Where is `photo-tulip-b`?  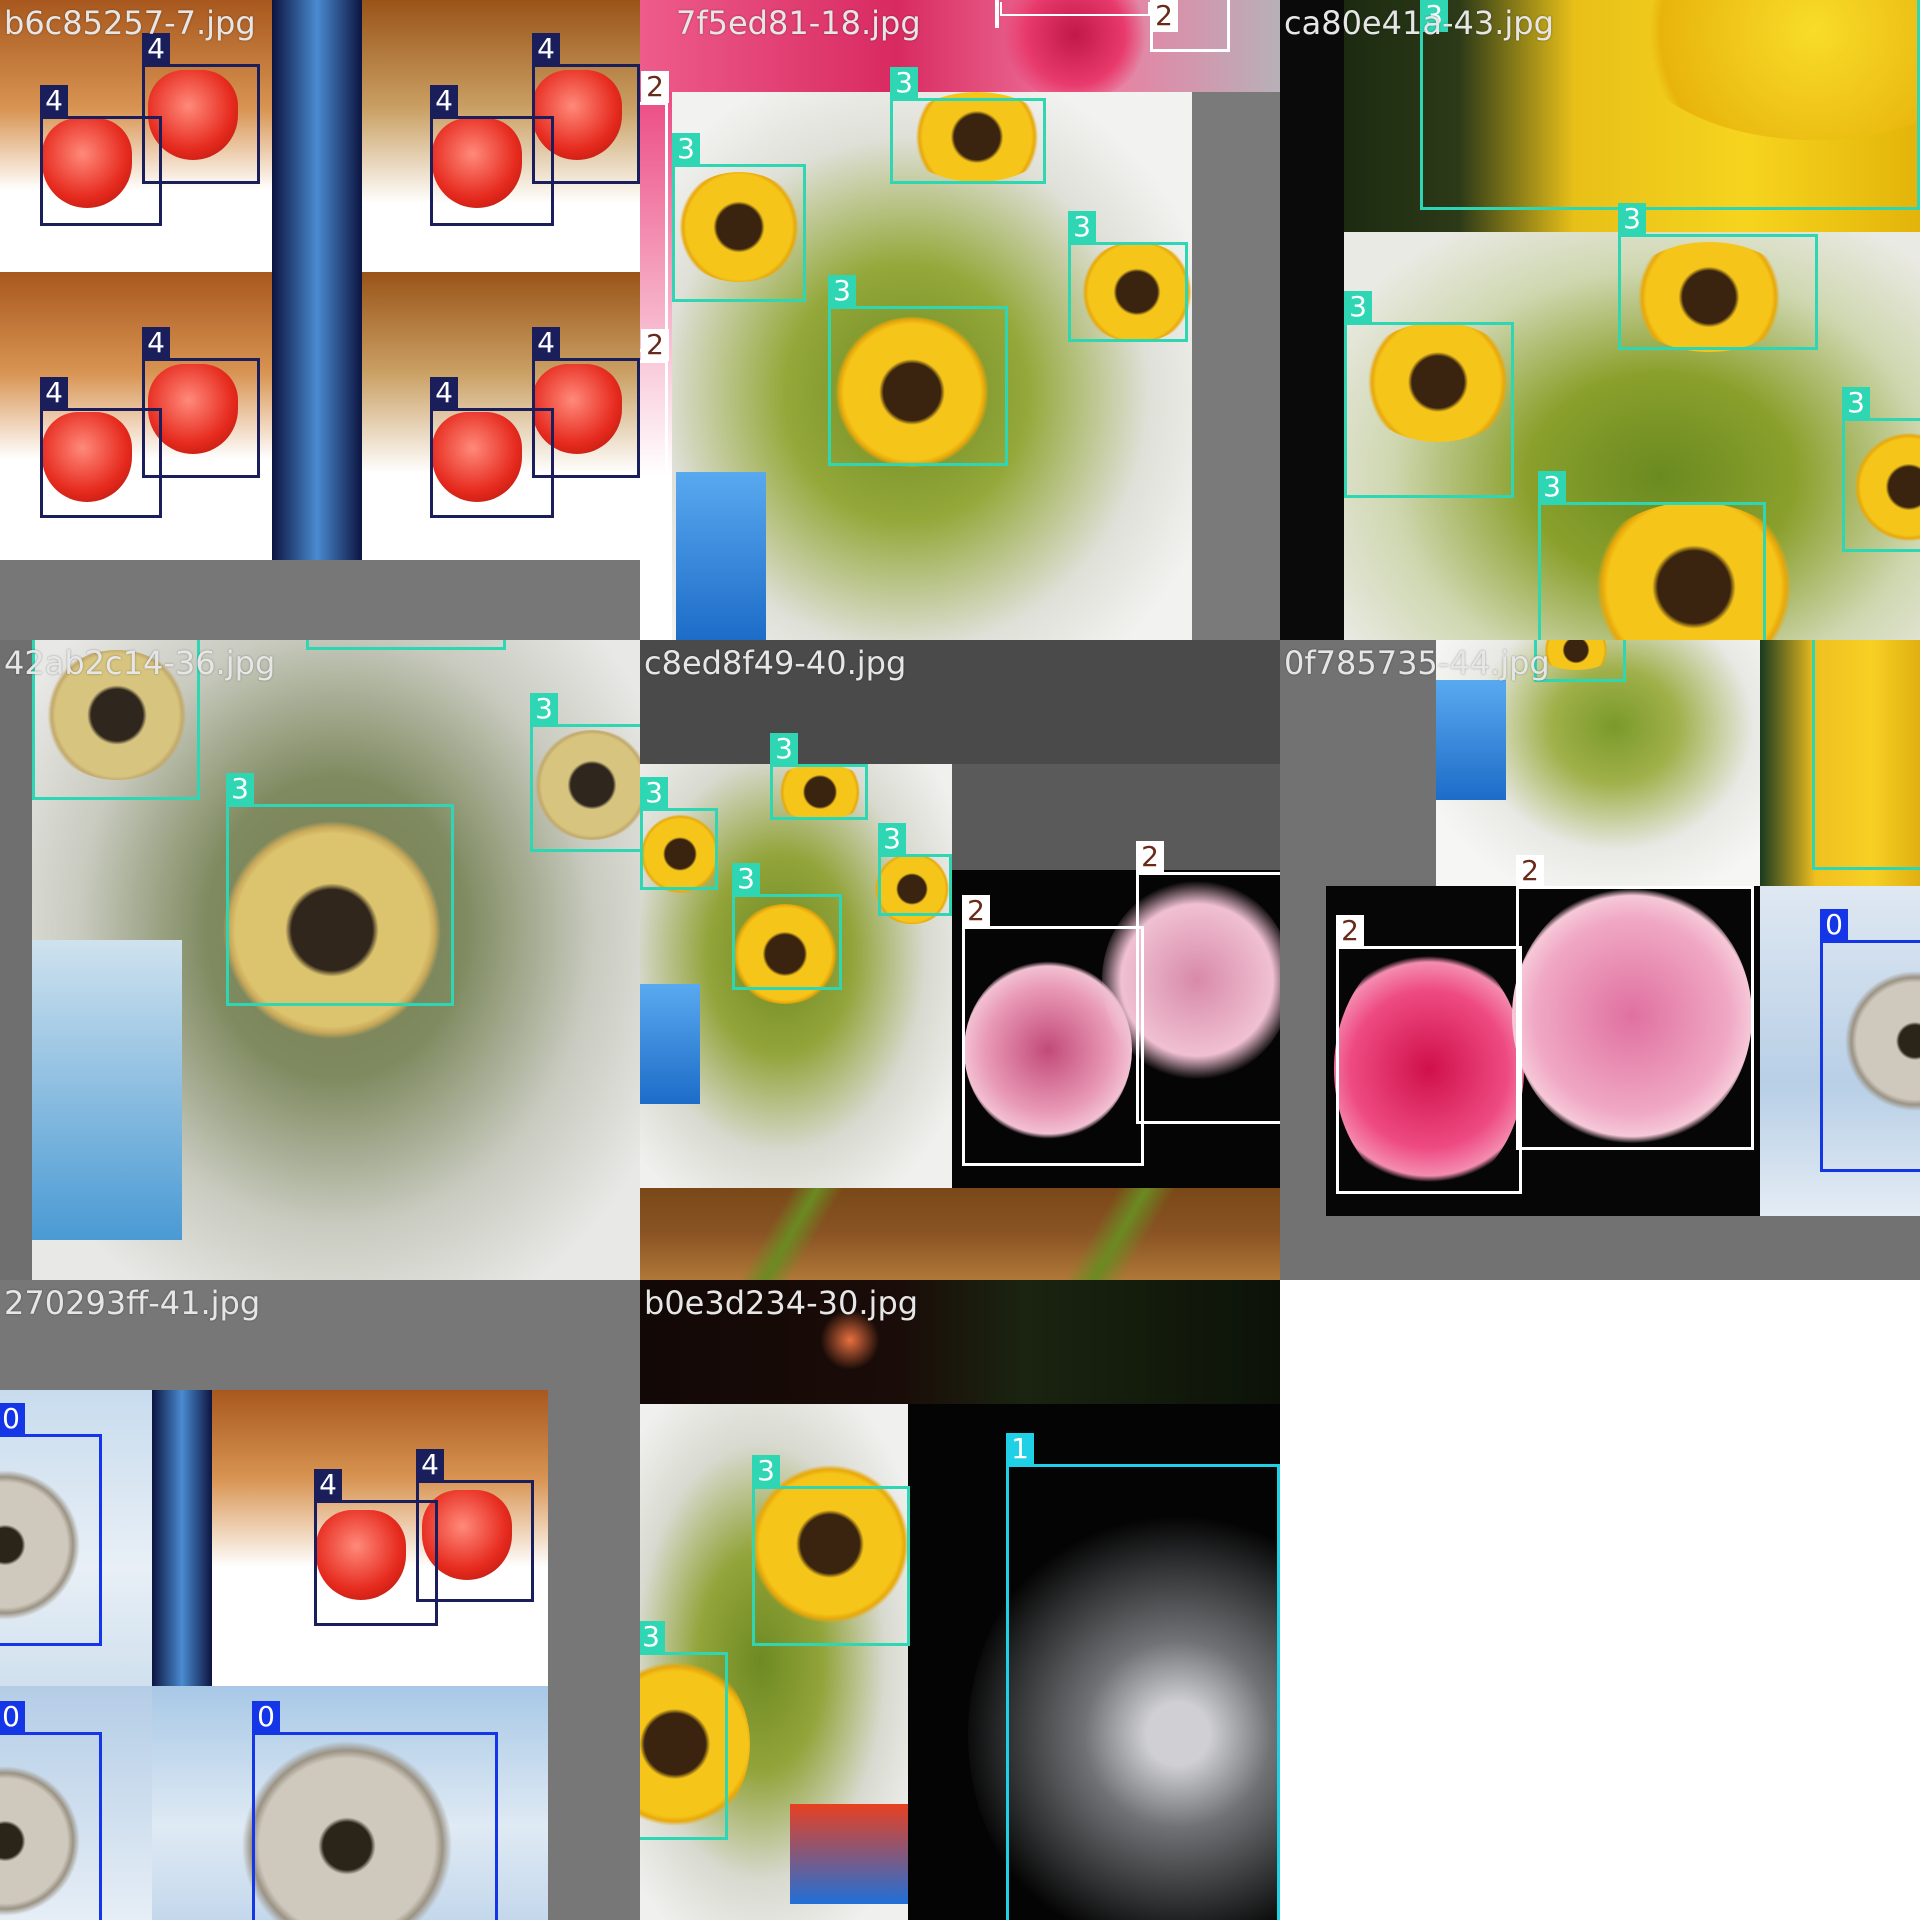
photo-tulip-b is located at coordinates (456, 136).